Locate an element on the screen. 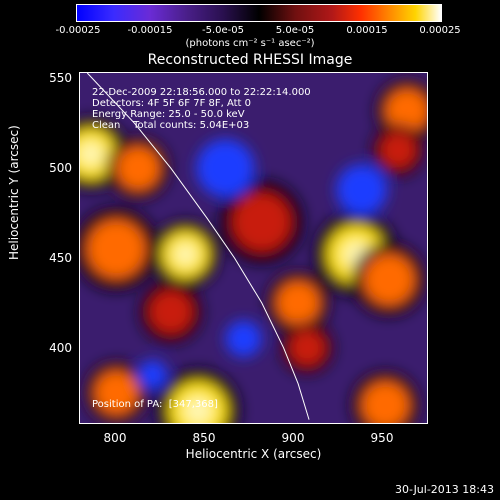  colorbar-tick-label: -5.0e-05 is located at coordinates (223, 30).